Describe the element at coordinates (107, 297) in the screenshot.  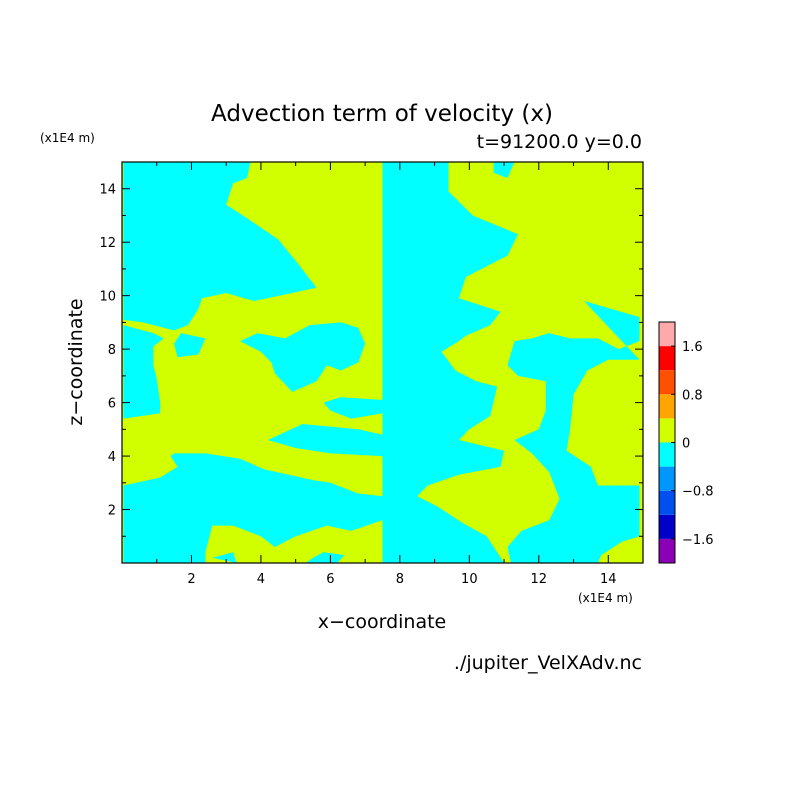
I see `y-tick-label: 10` at that location.